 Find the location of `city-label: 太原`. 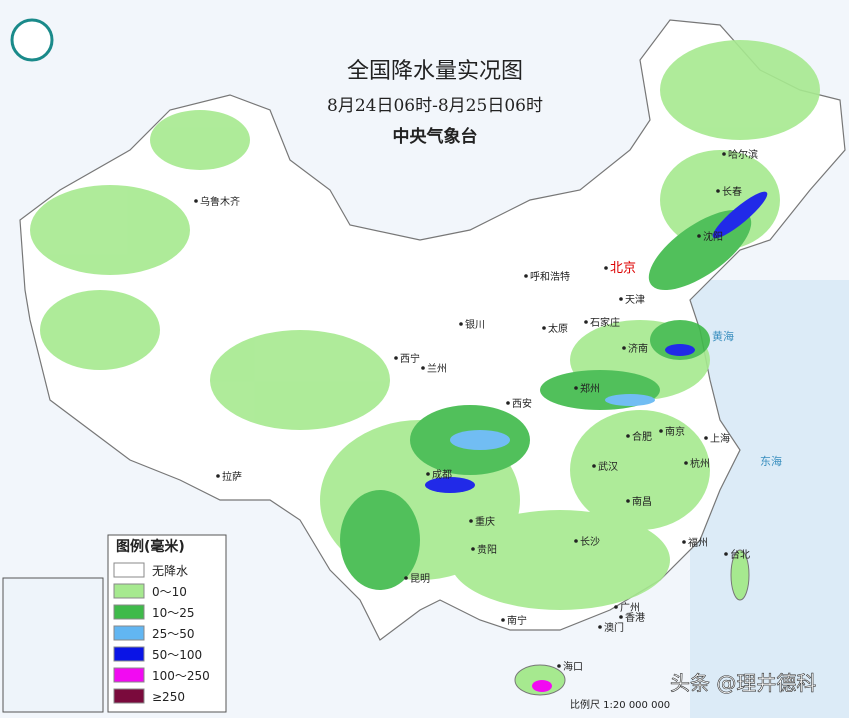

city-label: 太原 is located at coordinates (558, 328).